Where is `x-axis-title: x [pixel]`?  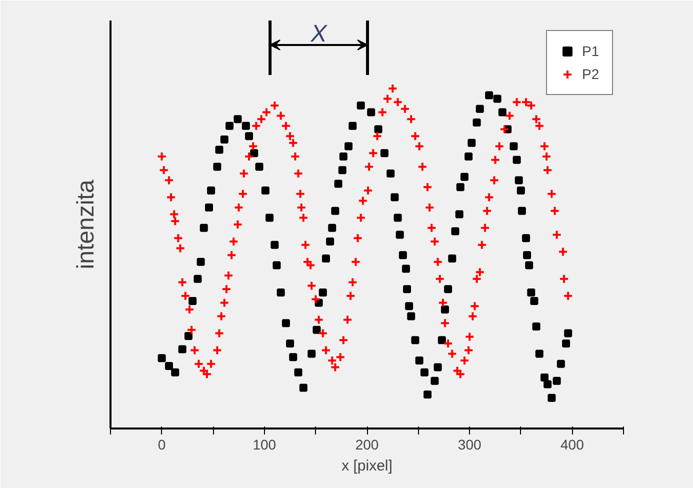 x-axis-title: x [pixel] is located at coordinates (367, 466).